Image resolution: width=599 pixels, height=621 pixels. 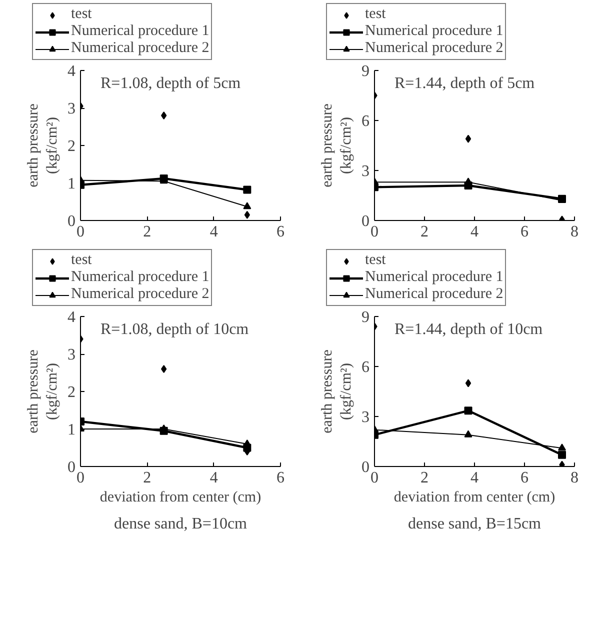 What do you see at coordinates (469, 329) in the screenshot?
I see `annotation: R=1.44, depth of 10cm` at bounding box center [469, 329].